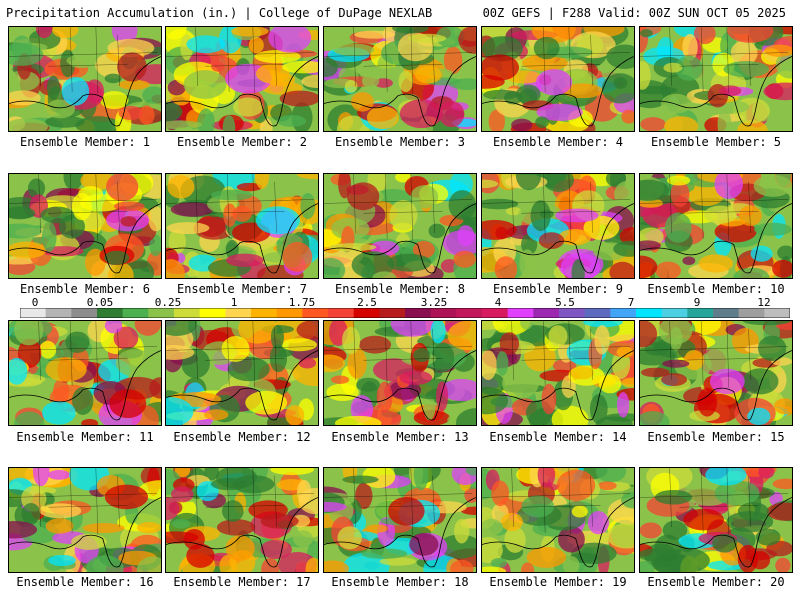 The height and width of the screenshot is (600, 800). What do you see at coordinates (631, 302) in the screenshot?
I see `colorbar-label: 7` at bounding box center [631, 302].